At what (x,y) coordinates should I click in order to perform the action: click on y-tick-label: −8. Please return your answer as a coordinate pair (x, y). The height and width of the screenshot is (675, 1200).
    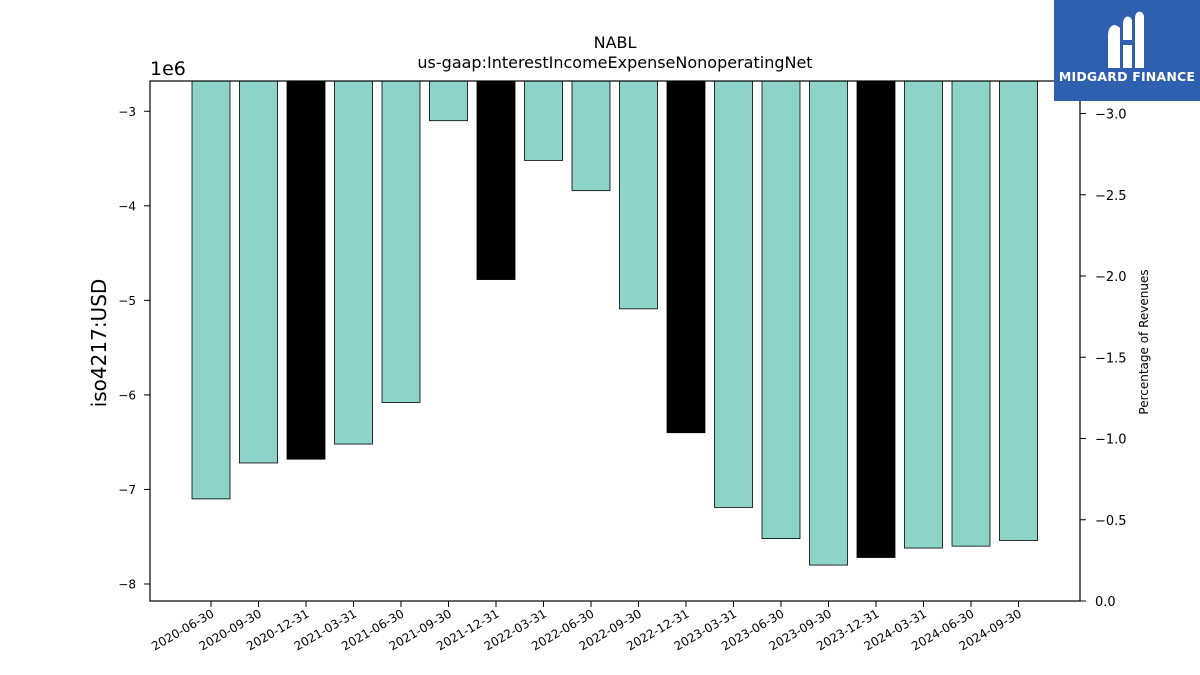
    Looking at the image, I should click on (127, 584).